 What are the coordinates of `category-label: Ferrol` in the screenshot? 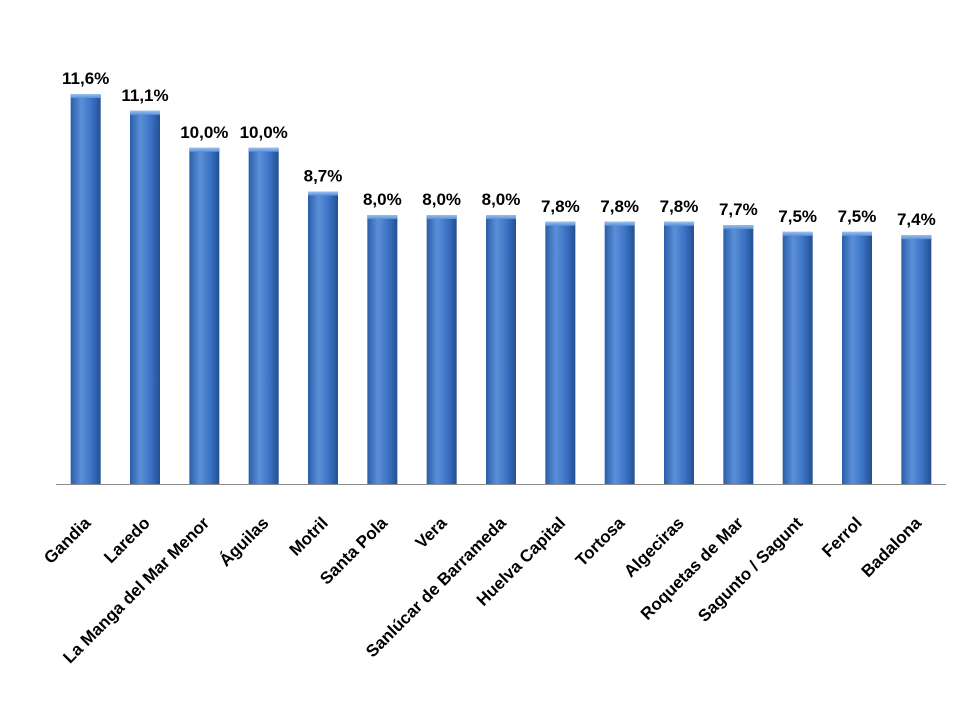 It's located at (842, 537).